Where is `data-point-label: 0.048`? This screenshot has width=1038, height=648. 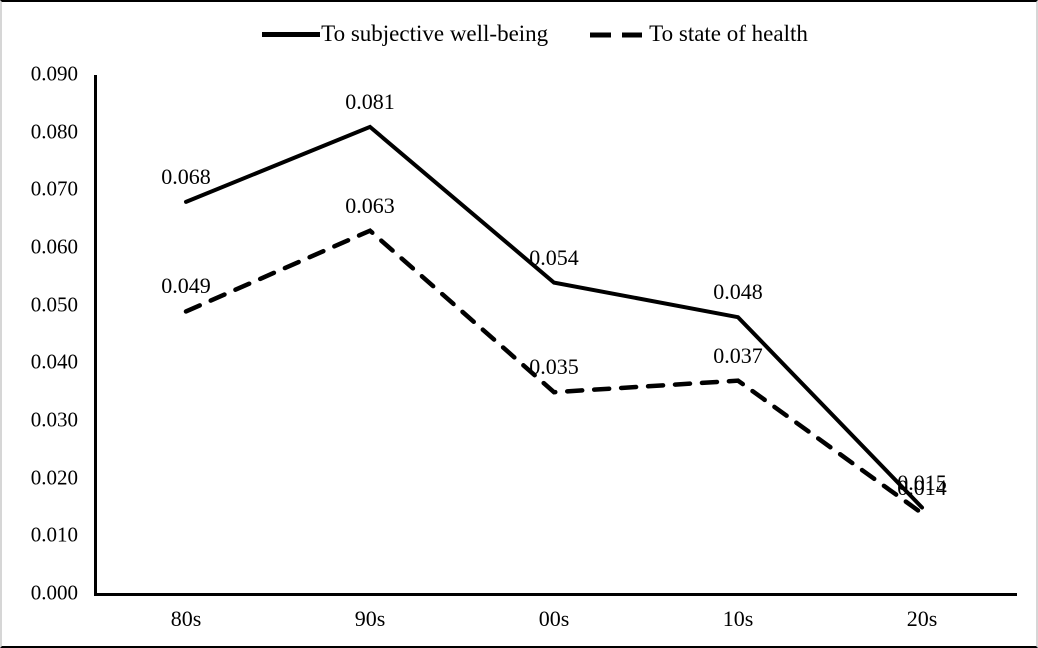
data-point-label: 0.048 is located at coordinates (738, 292).